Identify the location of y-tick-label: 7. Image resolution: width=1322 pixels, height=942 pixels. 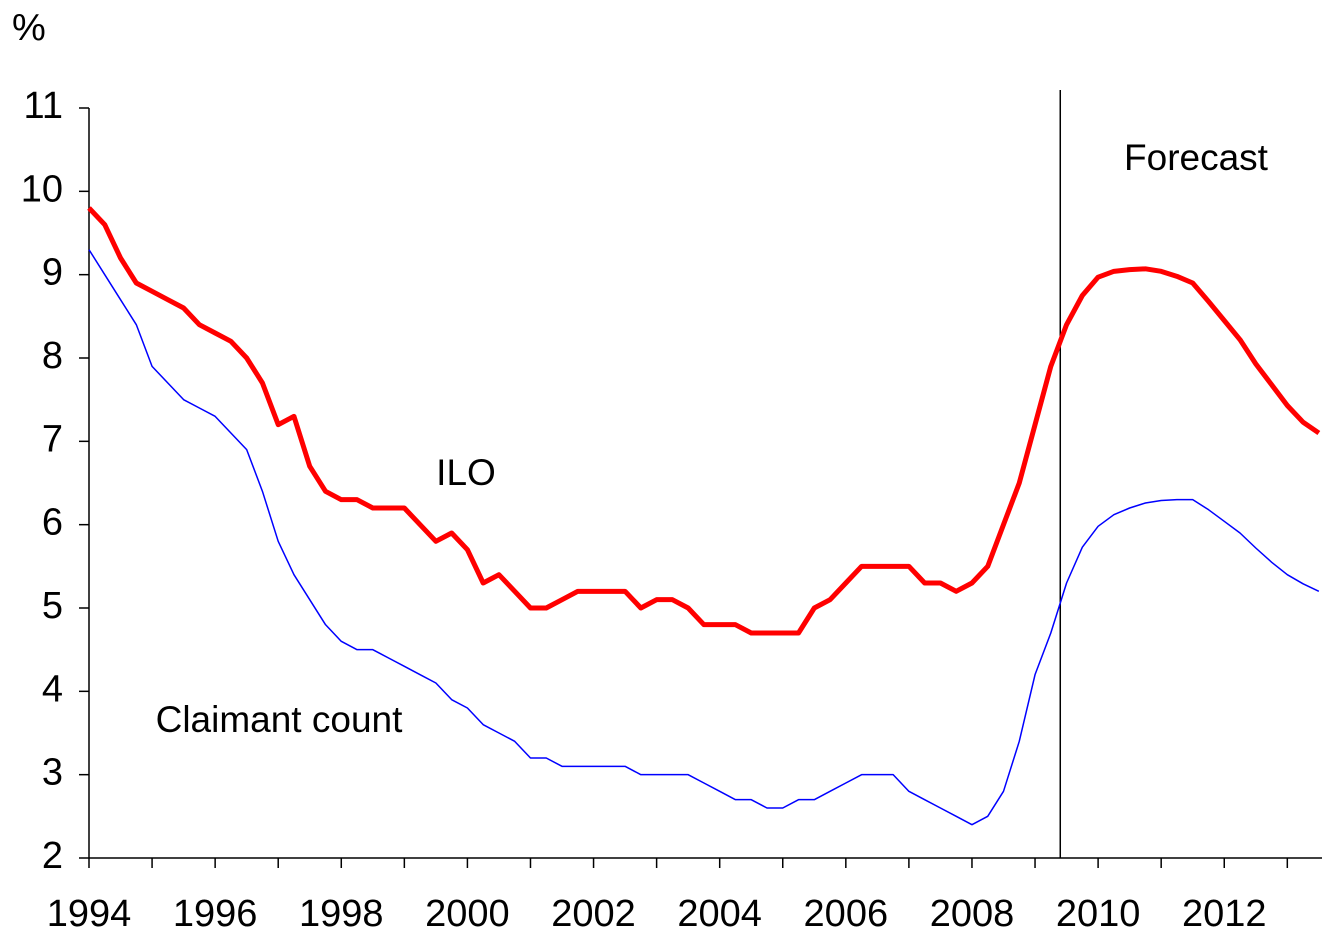
(52, 439).